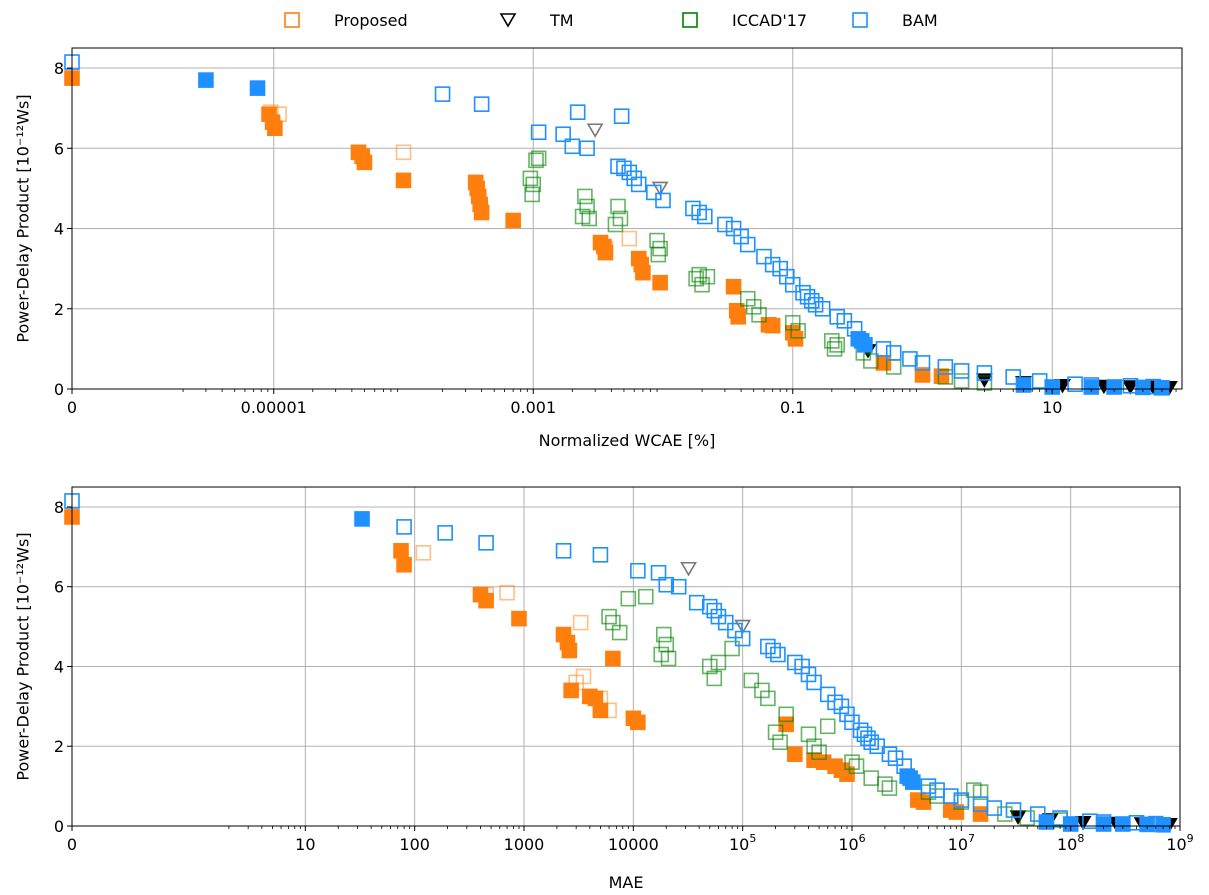 This screenshot has height=895, width=1209. What do you see at coordinates (895, 20) in the screenshot?
I see `legend-item-bam: BAM` at bounding box center [895, 20].